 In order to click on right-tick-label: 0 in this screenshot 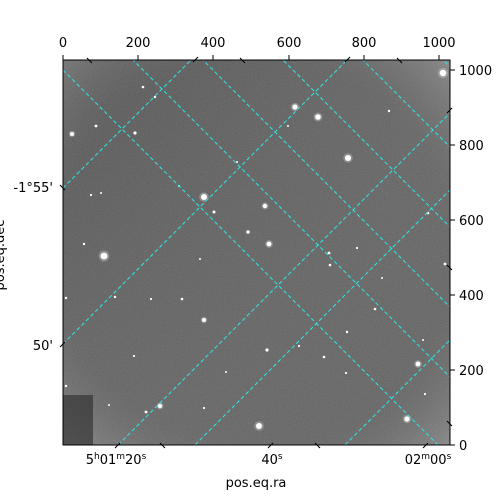, I will do `click(463, 446)`.